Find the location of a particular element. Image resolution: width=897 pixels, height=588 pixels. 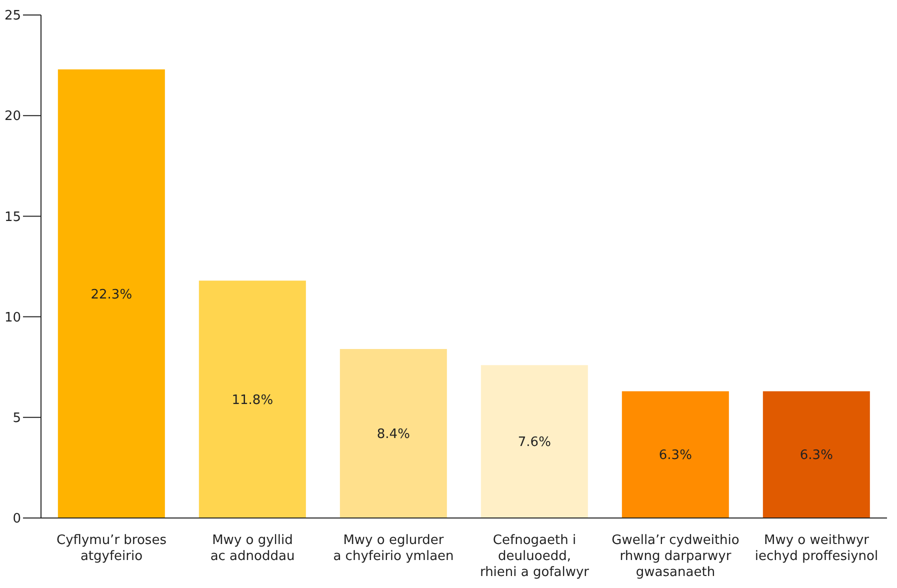

y-tick-label: 0 is located at coordinates (16, 519).